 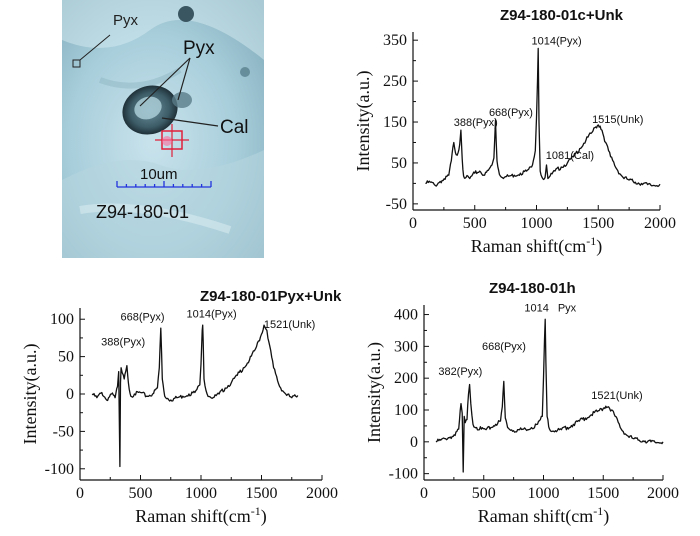 I want to click on micrograph: Pyx Pyx Cal 10um Z94-180-01, so click(x=163, y=129).